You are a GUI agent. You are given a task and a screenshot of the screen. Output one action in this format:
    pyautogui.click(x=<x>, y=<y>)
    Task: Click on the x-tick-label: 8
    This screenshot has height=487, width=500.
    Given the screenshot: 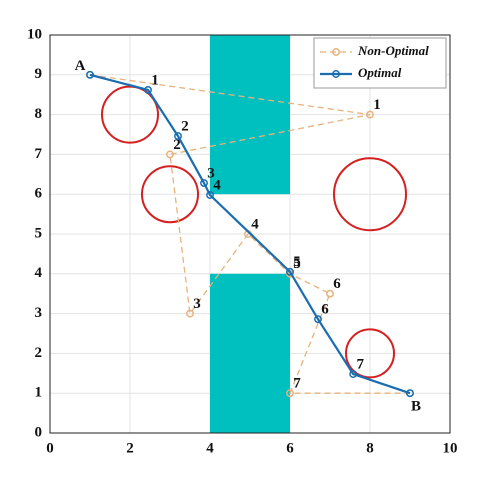 What is the action you would take?
    pyautogui.click(x=370, y=448)
    